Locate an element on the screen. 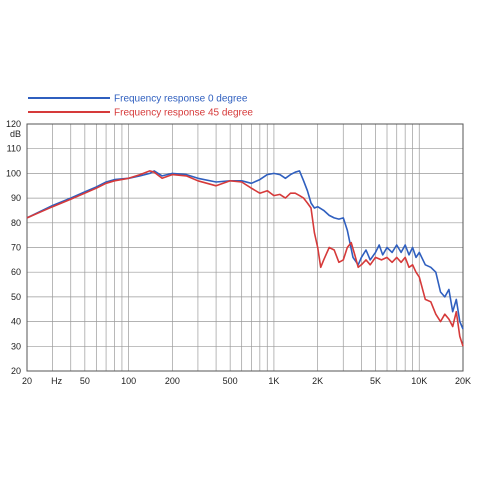 The height and width of the screenshot is (480, 480). x-tick-label: 200 is located at coordinates (172, 381).